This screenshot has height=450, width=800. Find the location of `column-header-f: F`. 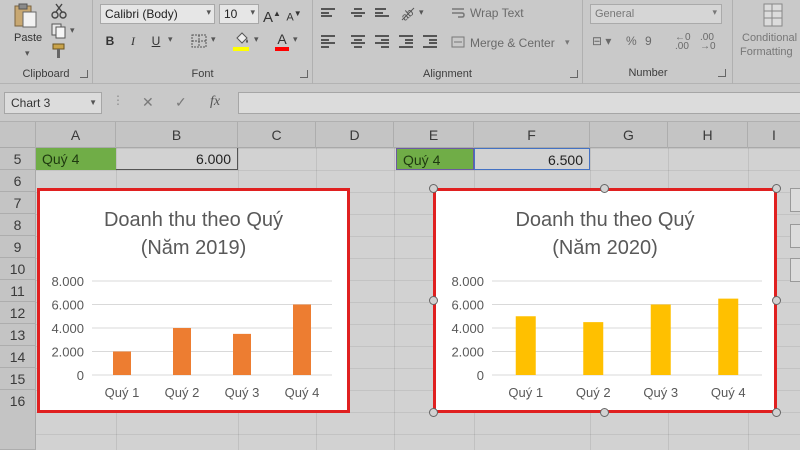

column-header-f: F is located at coordinates (532, 135).